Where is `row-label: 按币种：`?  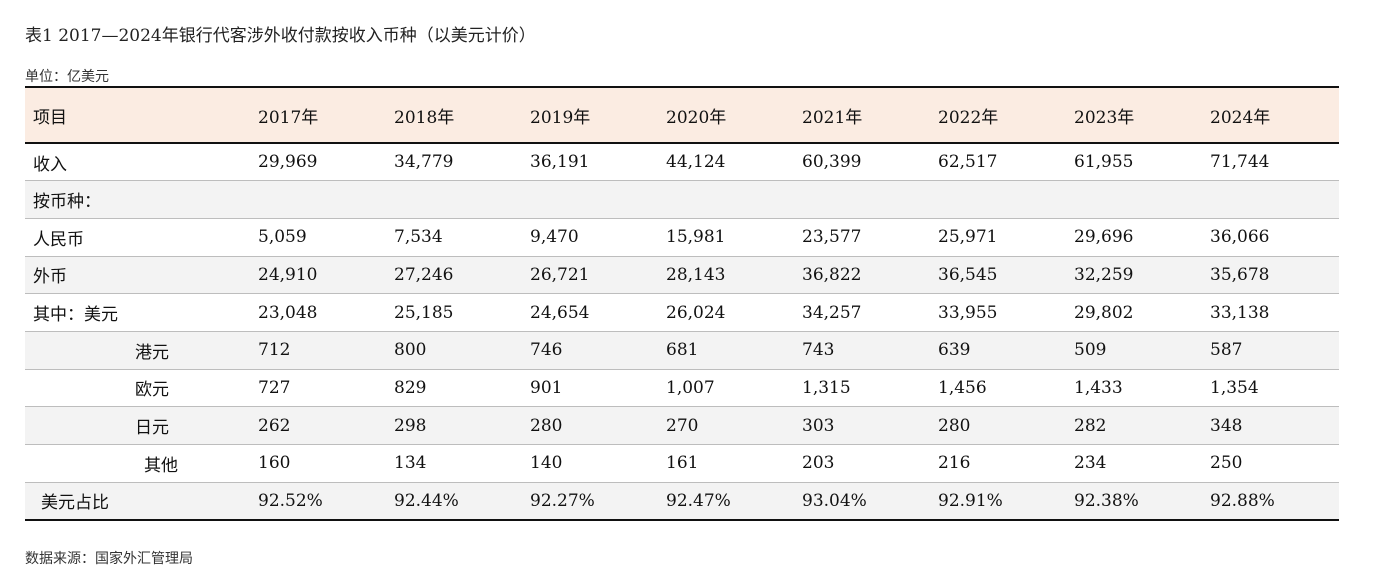
row-label: 按币种： is located at coordinates (67, 202).